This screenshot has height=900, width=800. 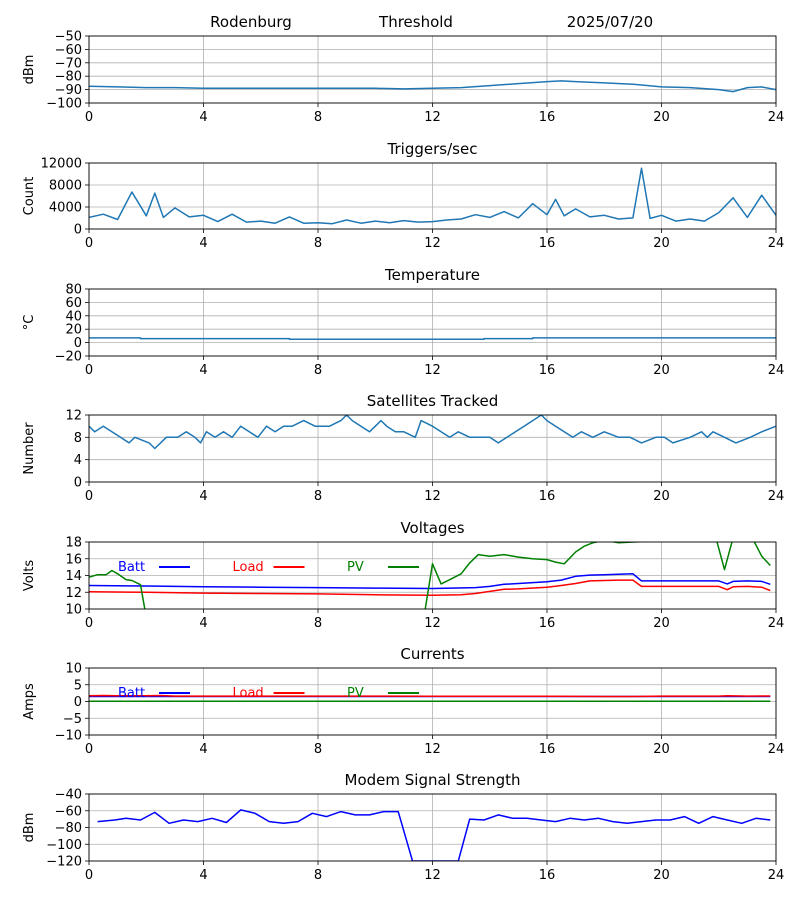 I want to click on y-tick-label: 40, so click(x=73, y=316).